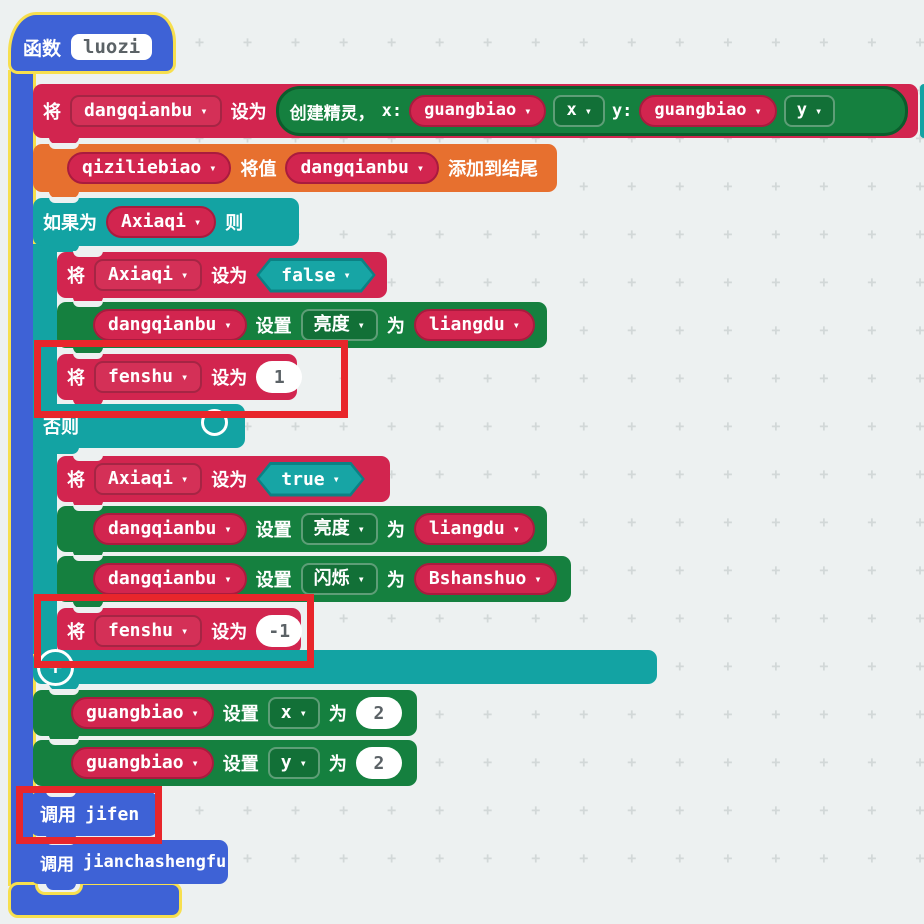  Describe the element at coordinates (279, 377) in the screenshot. I see `number-input: 1` at that location.